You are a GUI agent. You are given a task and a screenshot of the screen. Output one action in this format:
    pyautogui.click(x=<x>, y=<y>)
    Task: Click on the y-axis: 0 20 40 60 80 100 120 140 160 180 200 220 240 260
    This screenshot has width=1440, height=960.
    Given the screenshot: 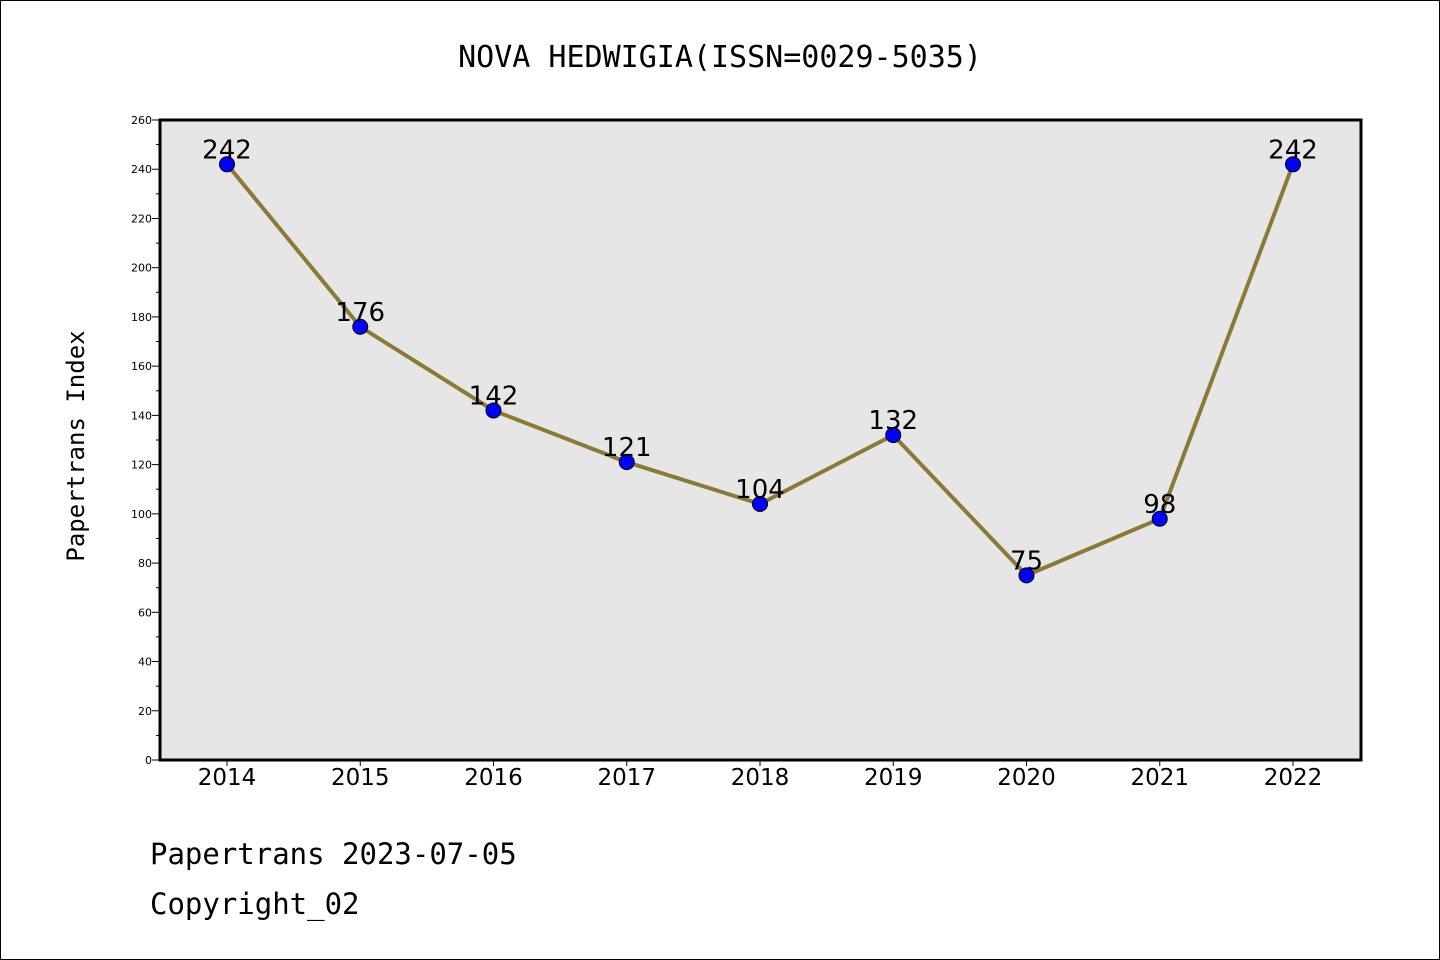 What is the action you would take?
    pyautogui.click(x=145, y=440)
    